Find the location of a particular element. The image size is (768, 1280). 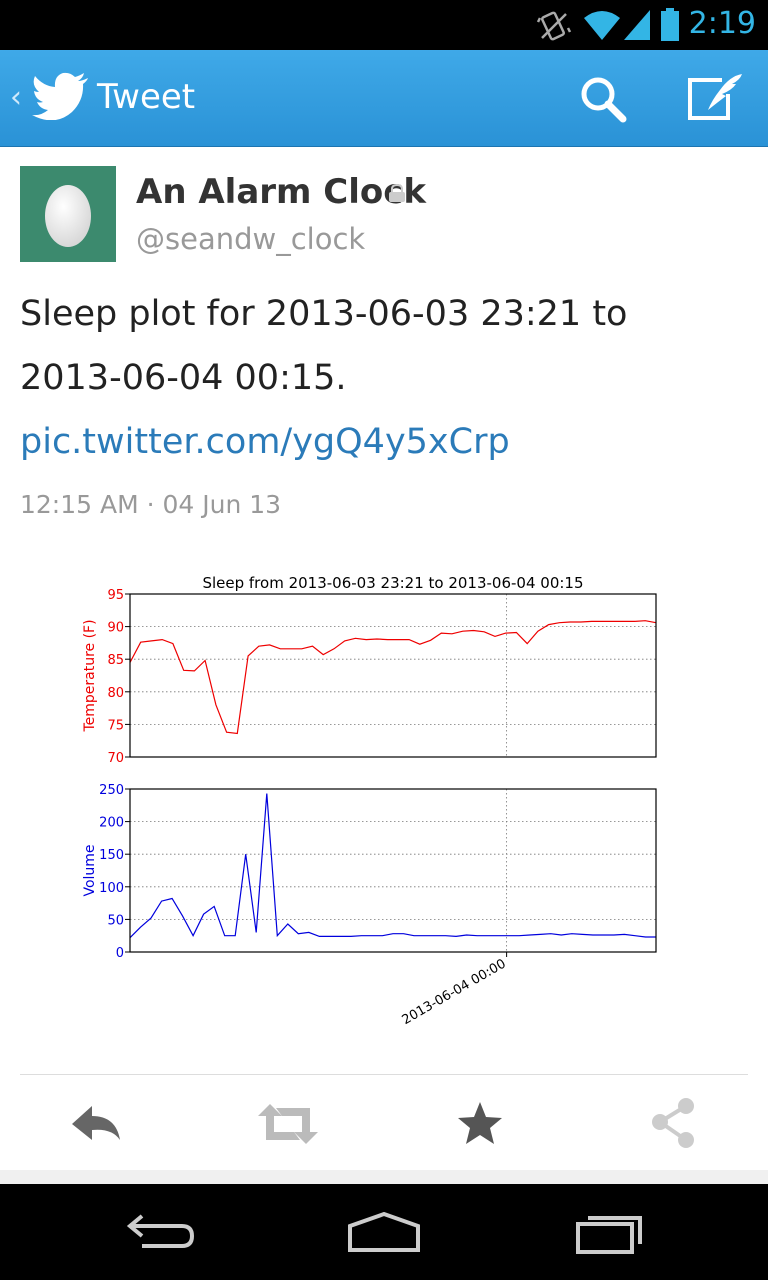

retweet-icon is located at coordinates (288, 1126).